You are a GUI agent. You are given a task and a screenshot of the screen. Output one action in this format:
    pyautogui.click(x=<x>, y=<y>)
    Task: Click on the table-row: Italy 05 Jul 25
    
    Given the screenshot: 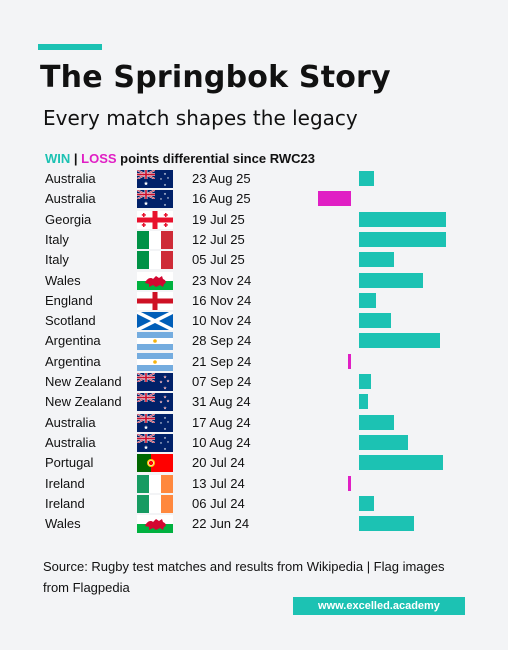 What is the action you would take?
    pyautogui.click(x=254, y=260)
    